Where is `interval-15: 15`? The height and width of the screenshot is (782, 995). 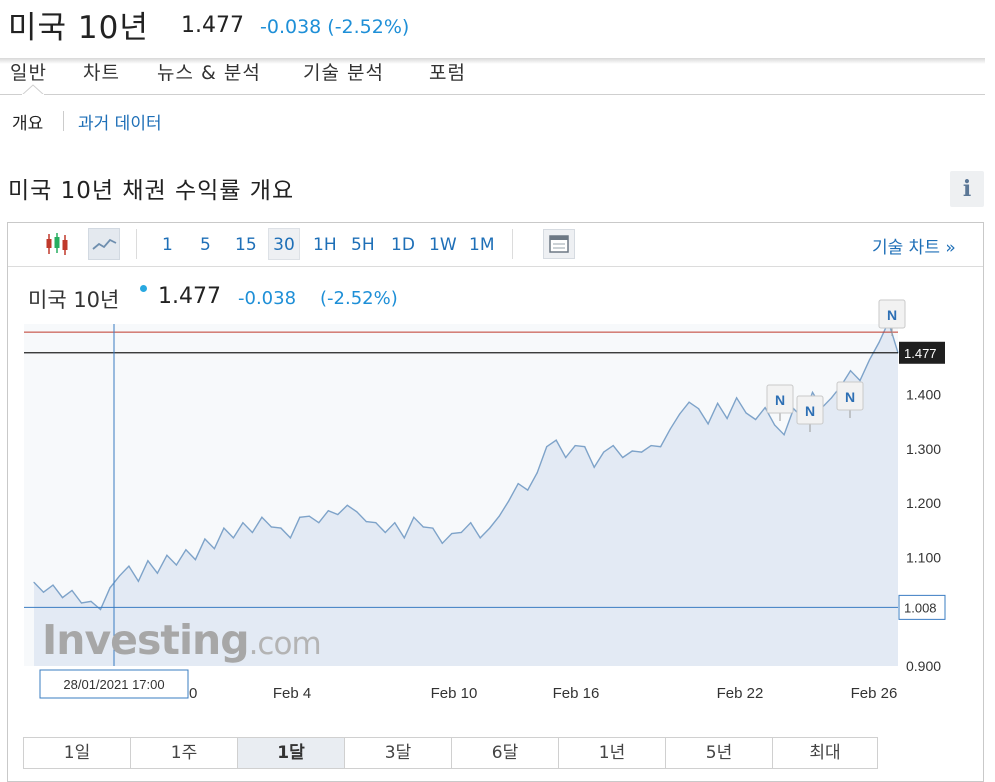 interval-15: 15 is located at coordinates (246, 245).